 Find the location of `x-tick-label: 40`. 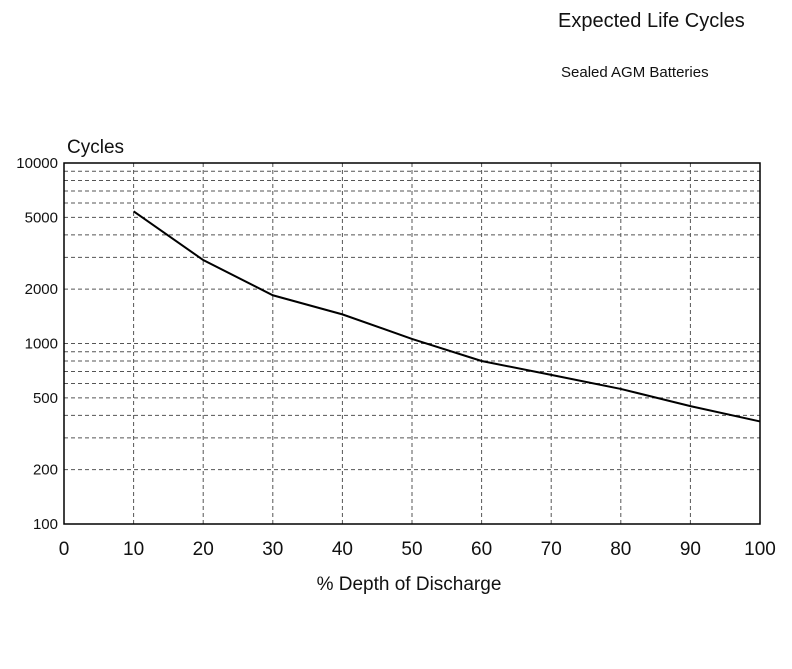

x-tick-label: 40 is located at coordinates (342, 549).